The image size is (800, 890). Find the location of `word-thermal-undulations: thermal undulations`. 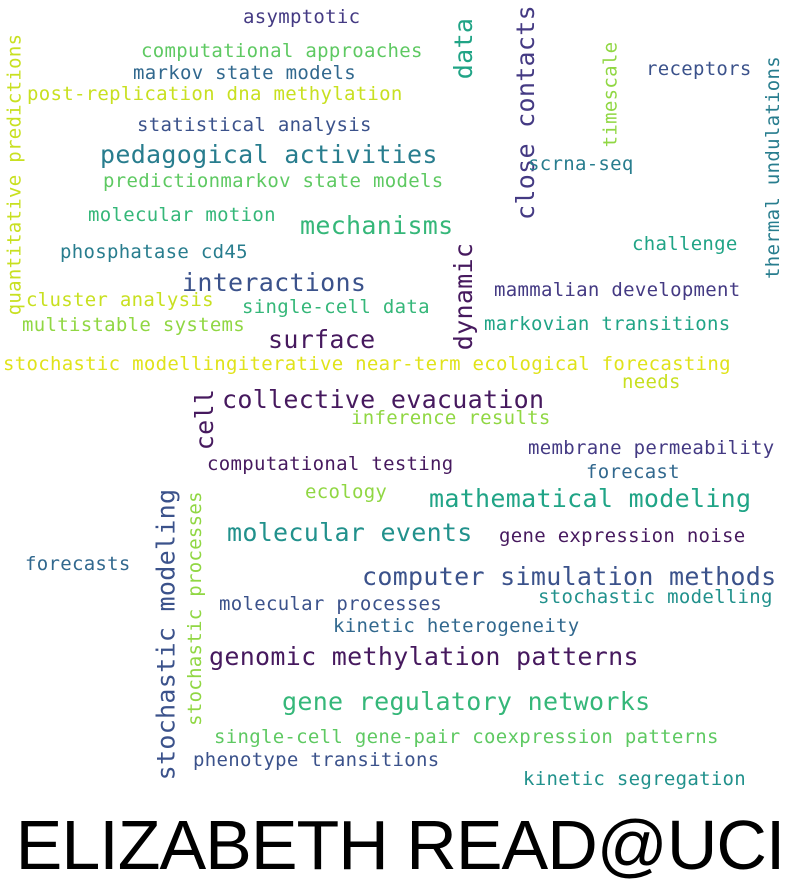

word-thermal-undulations: thermal undulations is located at coordinates (773, 167).